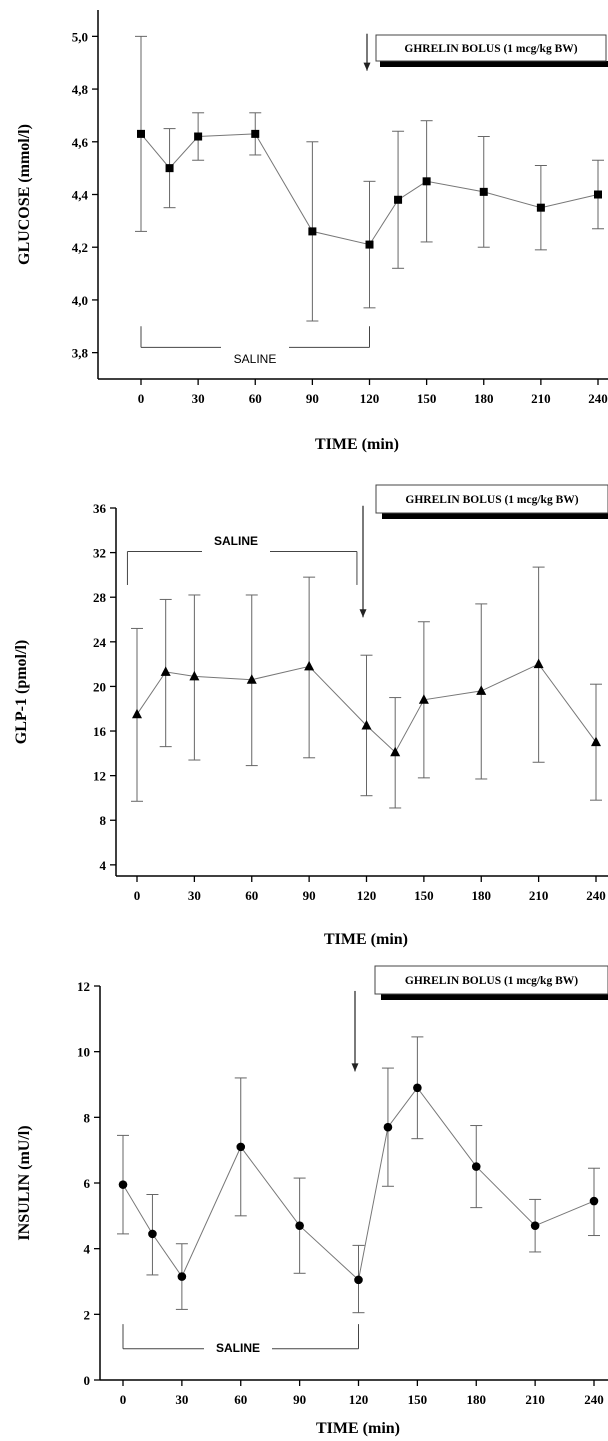 The height and width of the screenshot is (1441, 608). Describe the element at coordinates (100, 731) in the screenshot. I see `y-tick-label: 16` at that location.